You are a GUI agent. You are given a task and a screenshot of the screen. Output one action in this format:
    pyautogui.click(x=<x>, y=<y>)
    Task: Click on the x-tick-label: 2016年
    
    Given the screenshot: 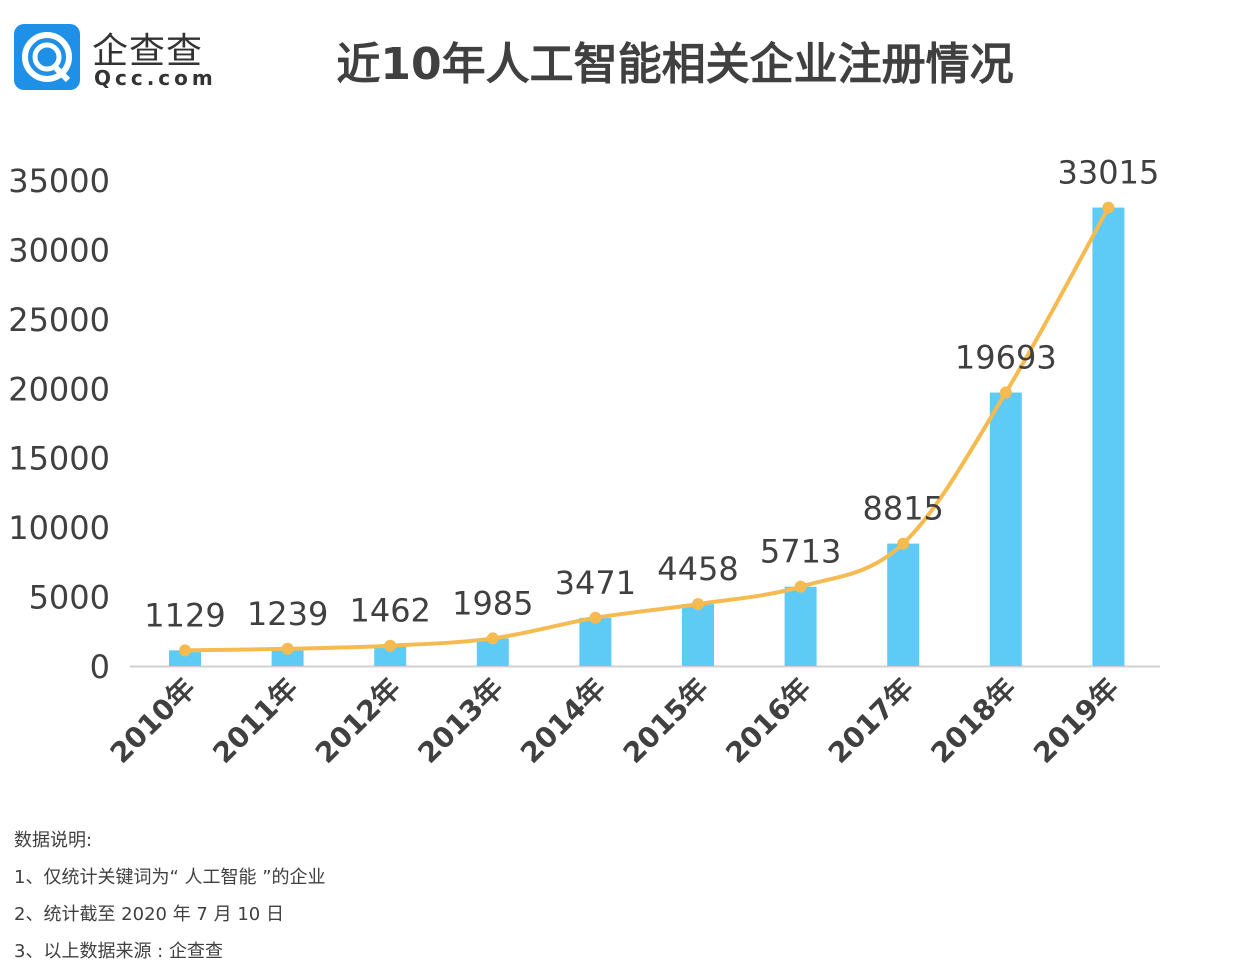 What is the action you would take?
    pyautogui.click(x=768, y=721)
    